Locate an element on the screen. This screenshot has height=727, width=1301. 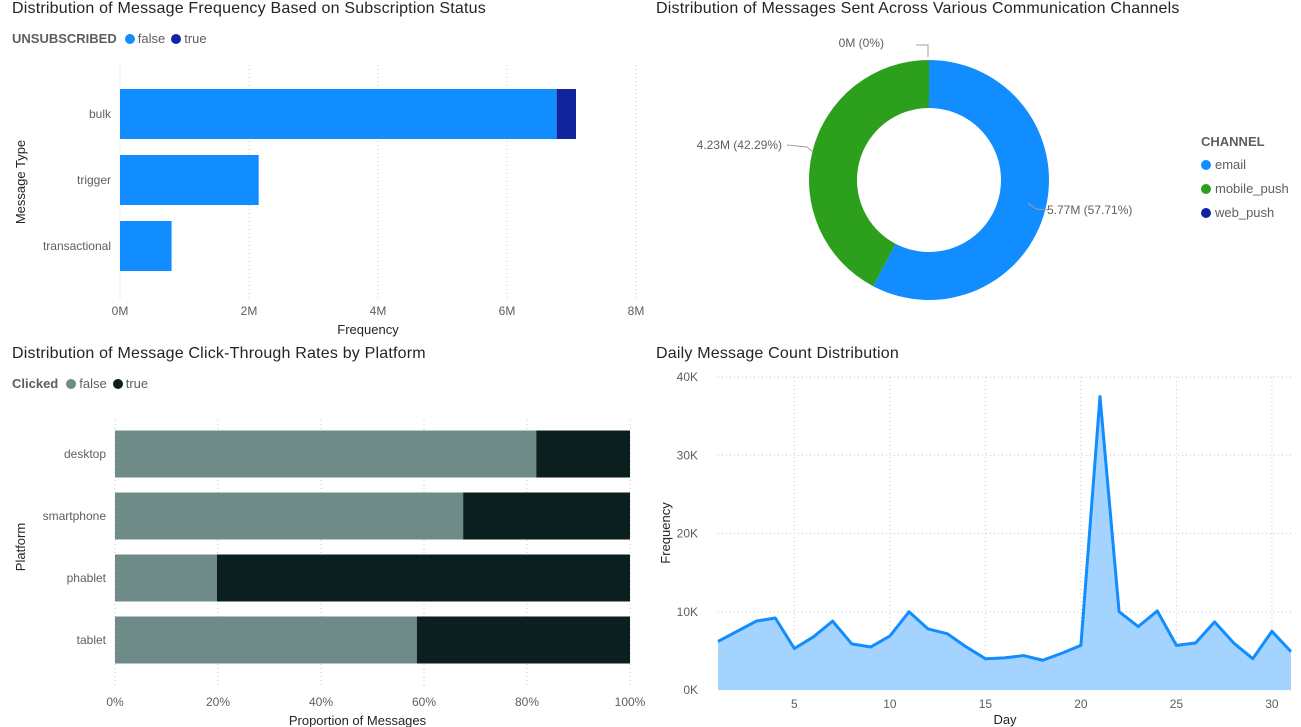
chart4-x-tick: 15 is located at coordinates (986, 704).